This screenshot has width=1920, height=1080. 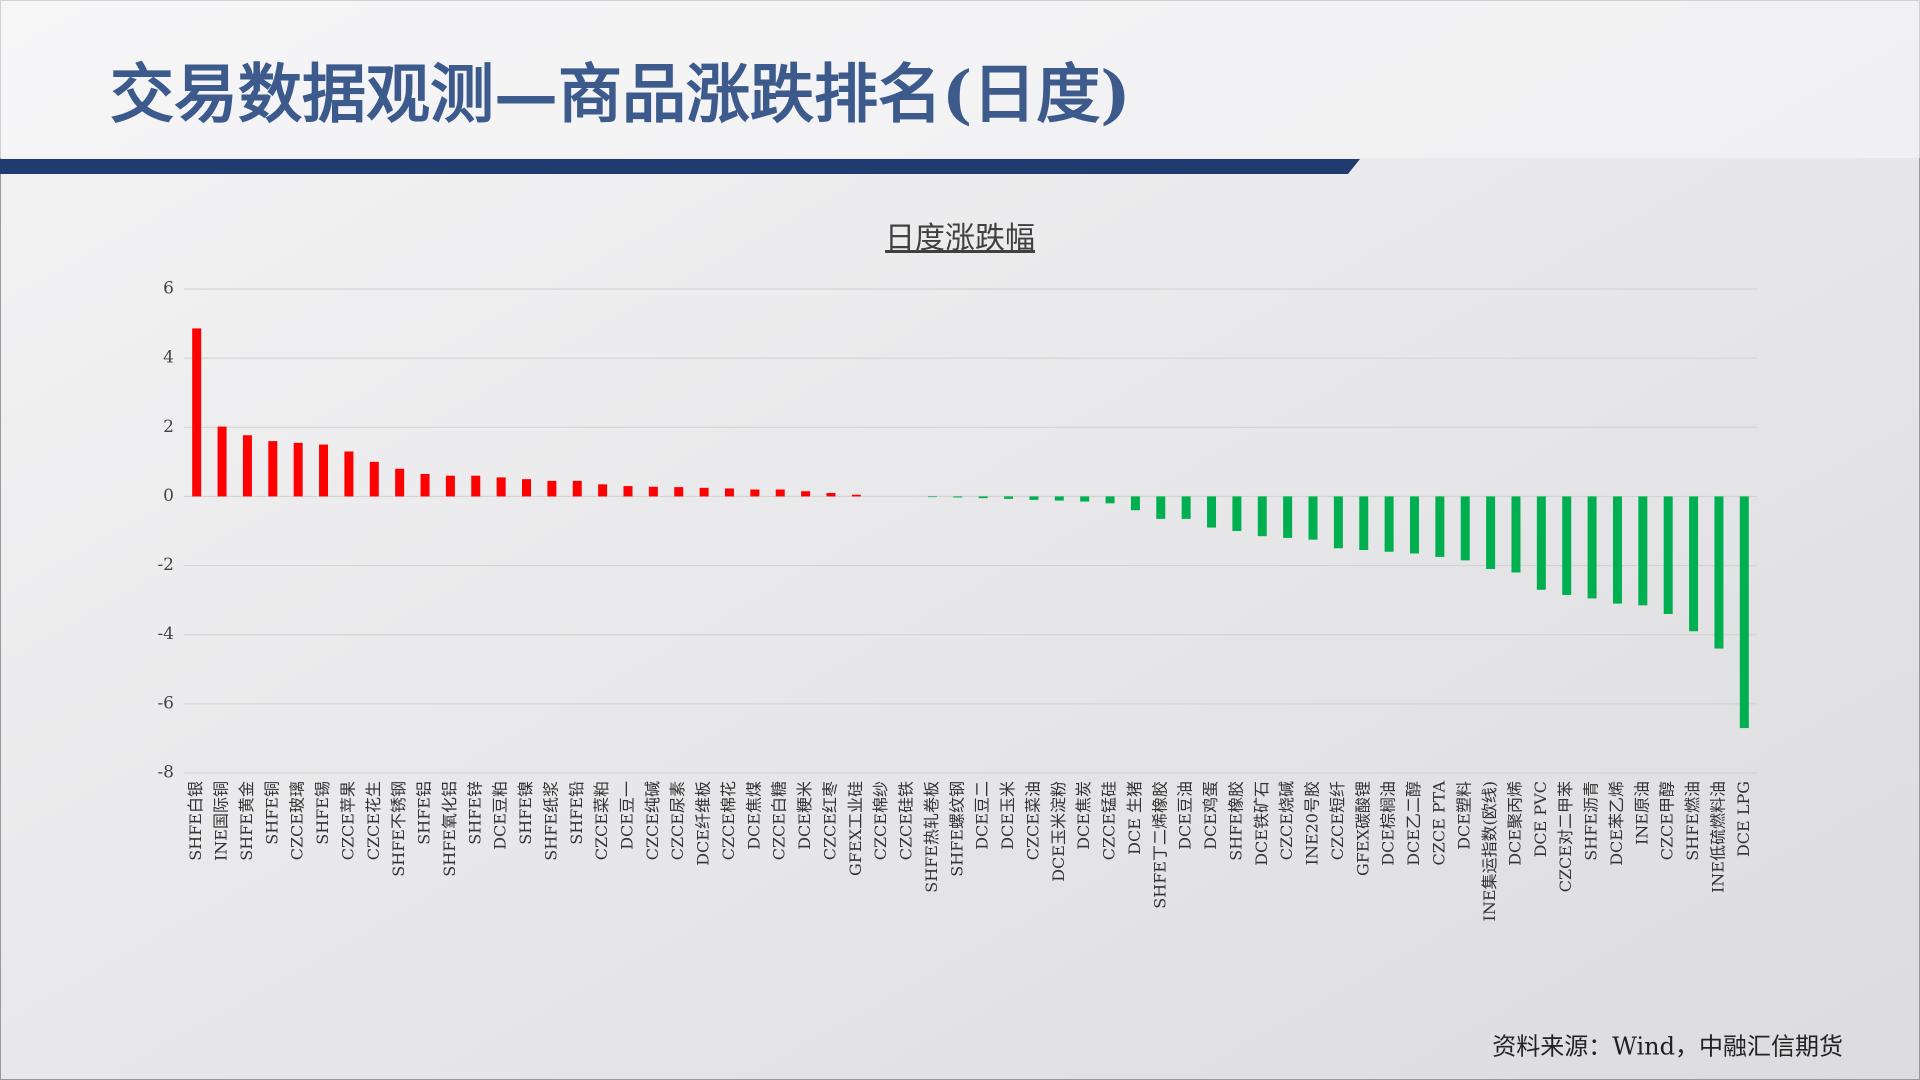 What do you see at coordinates (1058, 831) in the screenshot?
I see `x-tick-label: DCE玉米淀粉` at bounding box center [1058, 831].